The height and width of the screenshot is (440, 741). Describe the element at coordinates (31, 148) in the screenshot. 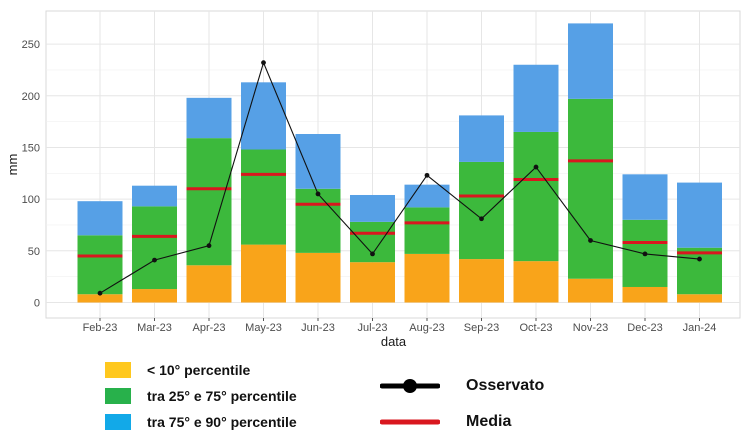

I see `y-tick-label: 150` at that location.